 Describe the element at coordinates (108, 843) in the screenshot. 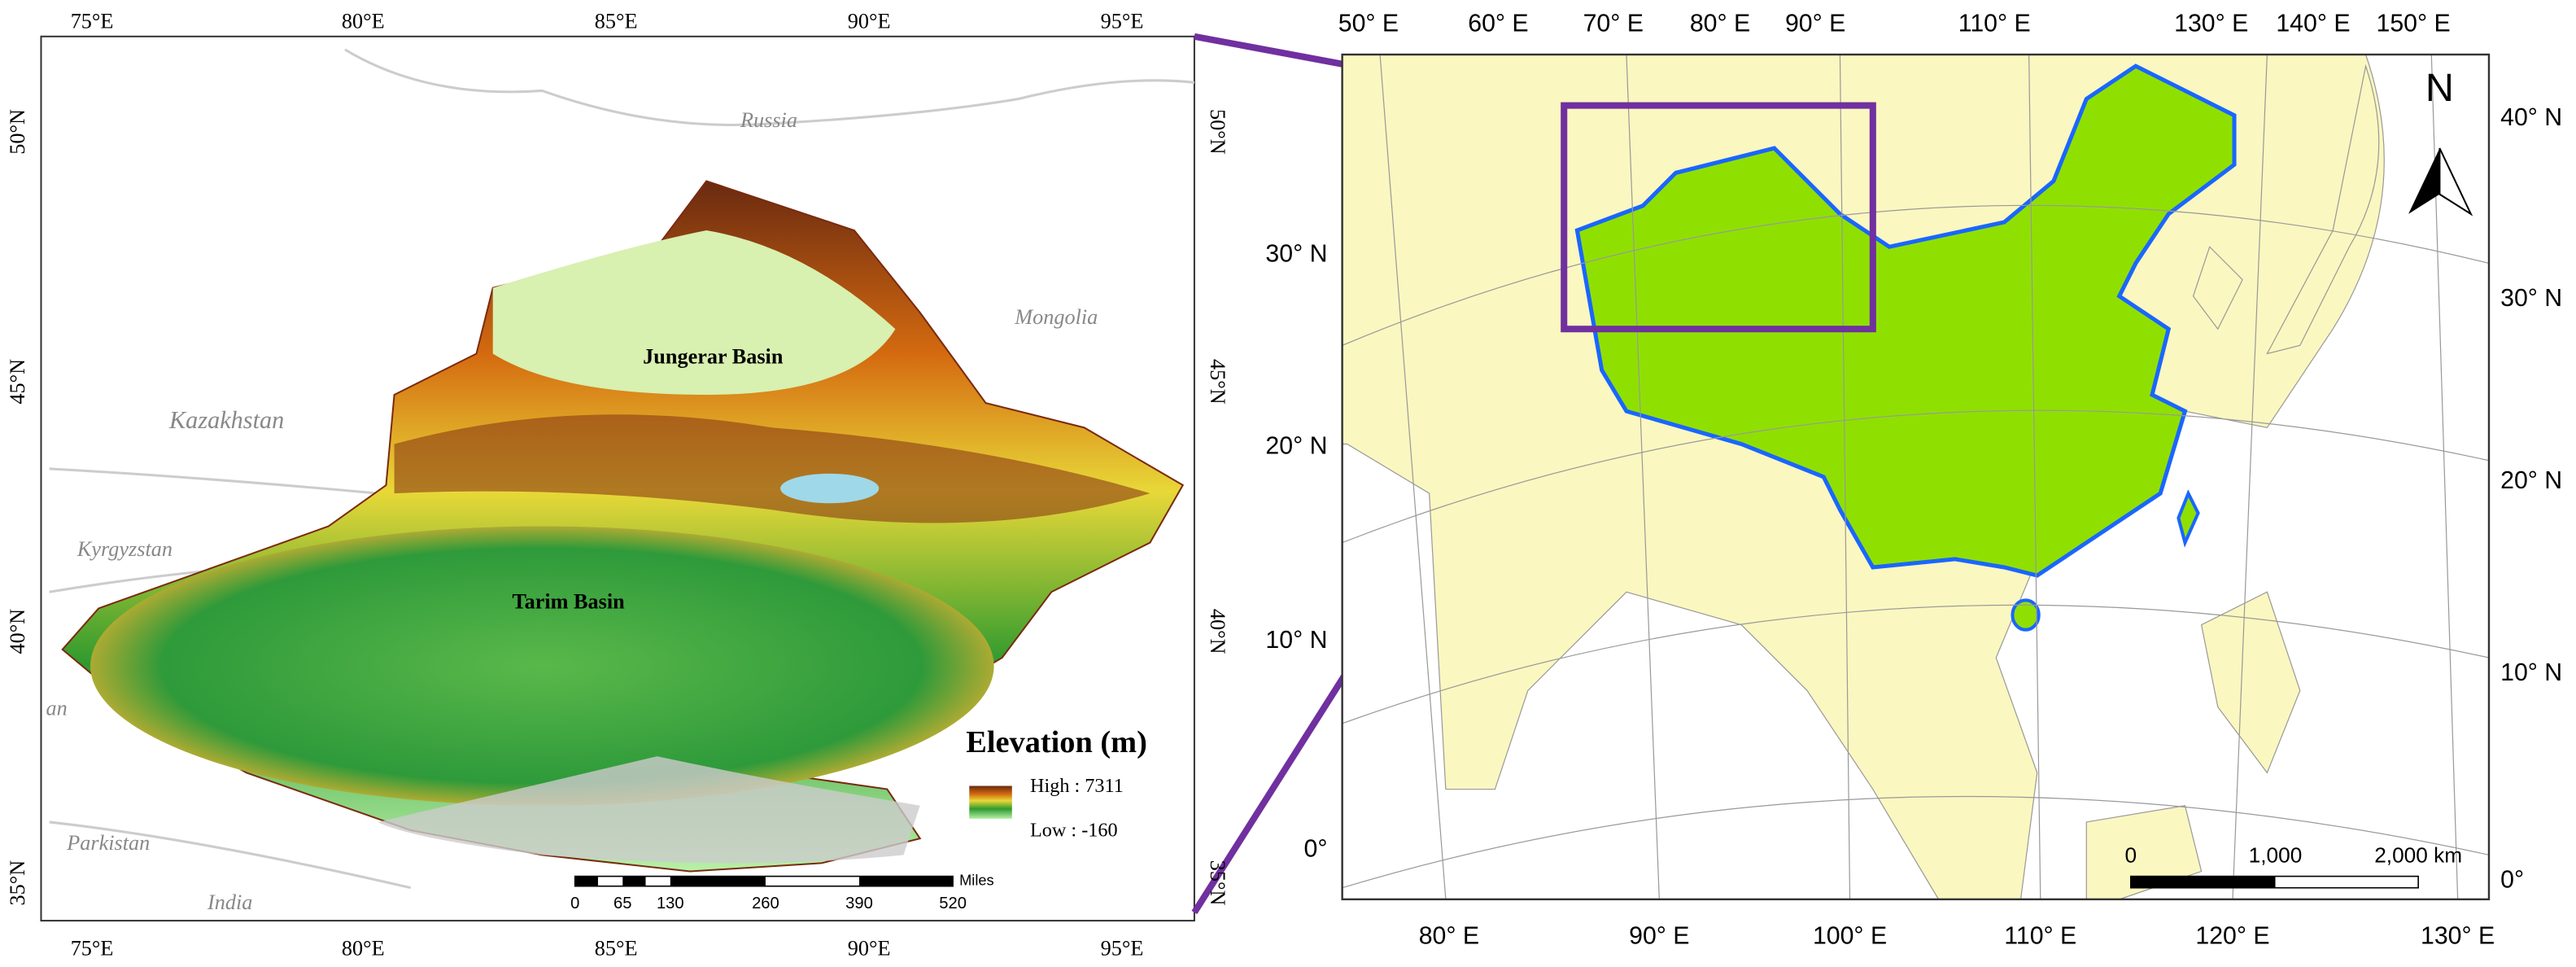

I see `place-label: Parkistan` at that location.